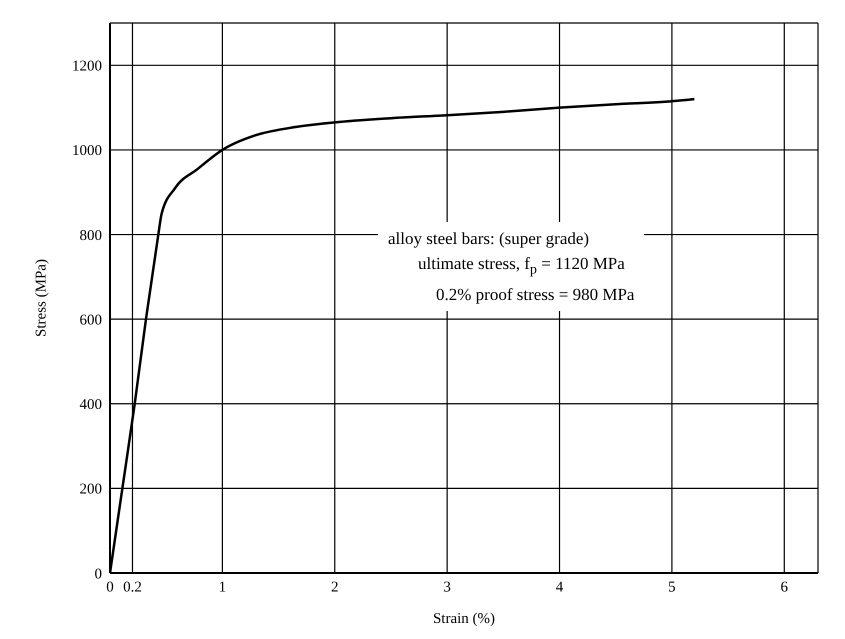 The height and width of the screenshot is (639, 845). I want to click on x-tick-label: 2, so click(335, 588).